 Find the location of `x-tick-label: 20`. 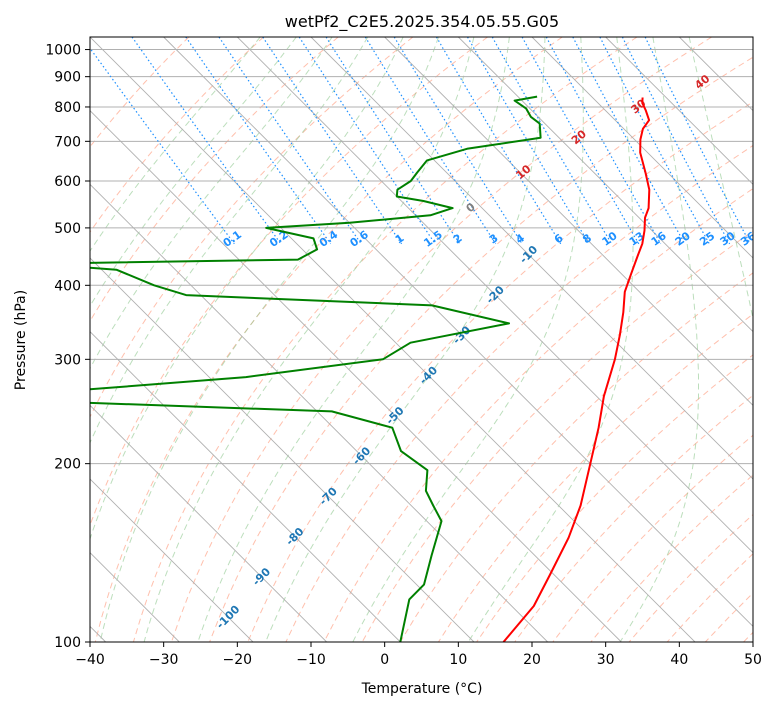

x-tick-label: 20 is located at coordinates (532, 660).